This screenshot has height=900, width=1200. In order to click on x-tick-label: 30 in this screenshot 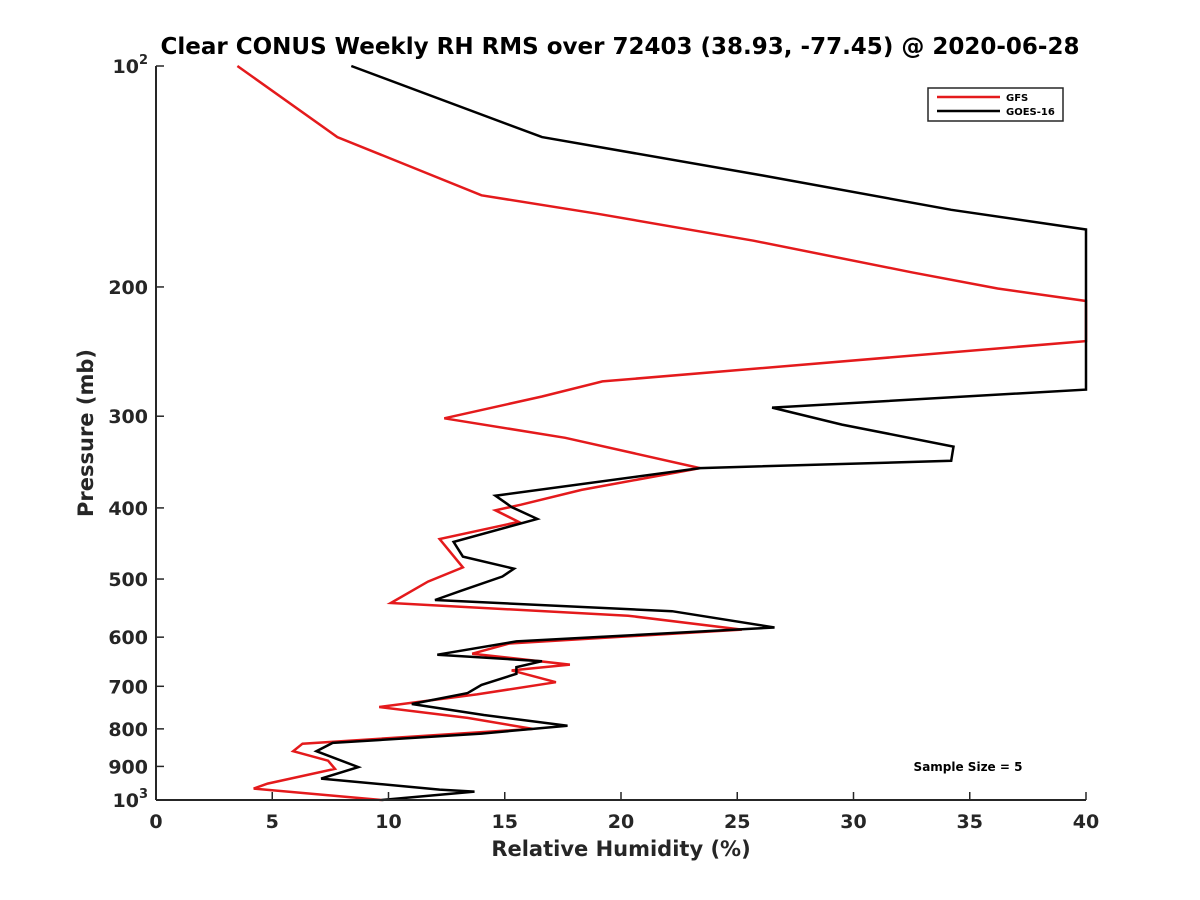, I will do `click(853, 822)`.